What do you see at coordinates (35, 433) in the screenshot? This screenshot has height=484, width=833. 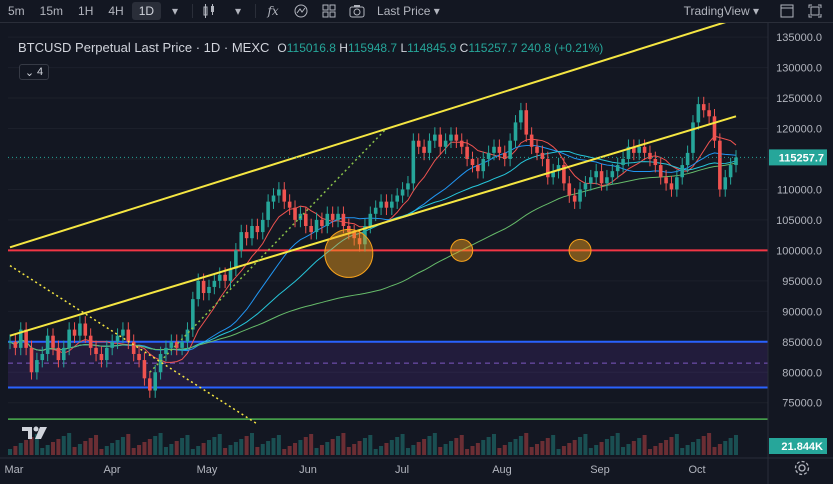 I see `tradingview-logo` at bounding box center [35, 433].